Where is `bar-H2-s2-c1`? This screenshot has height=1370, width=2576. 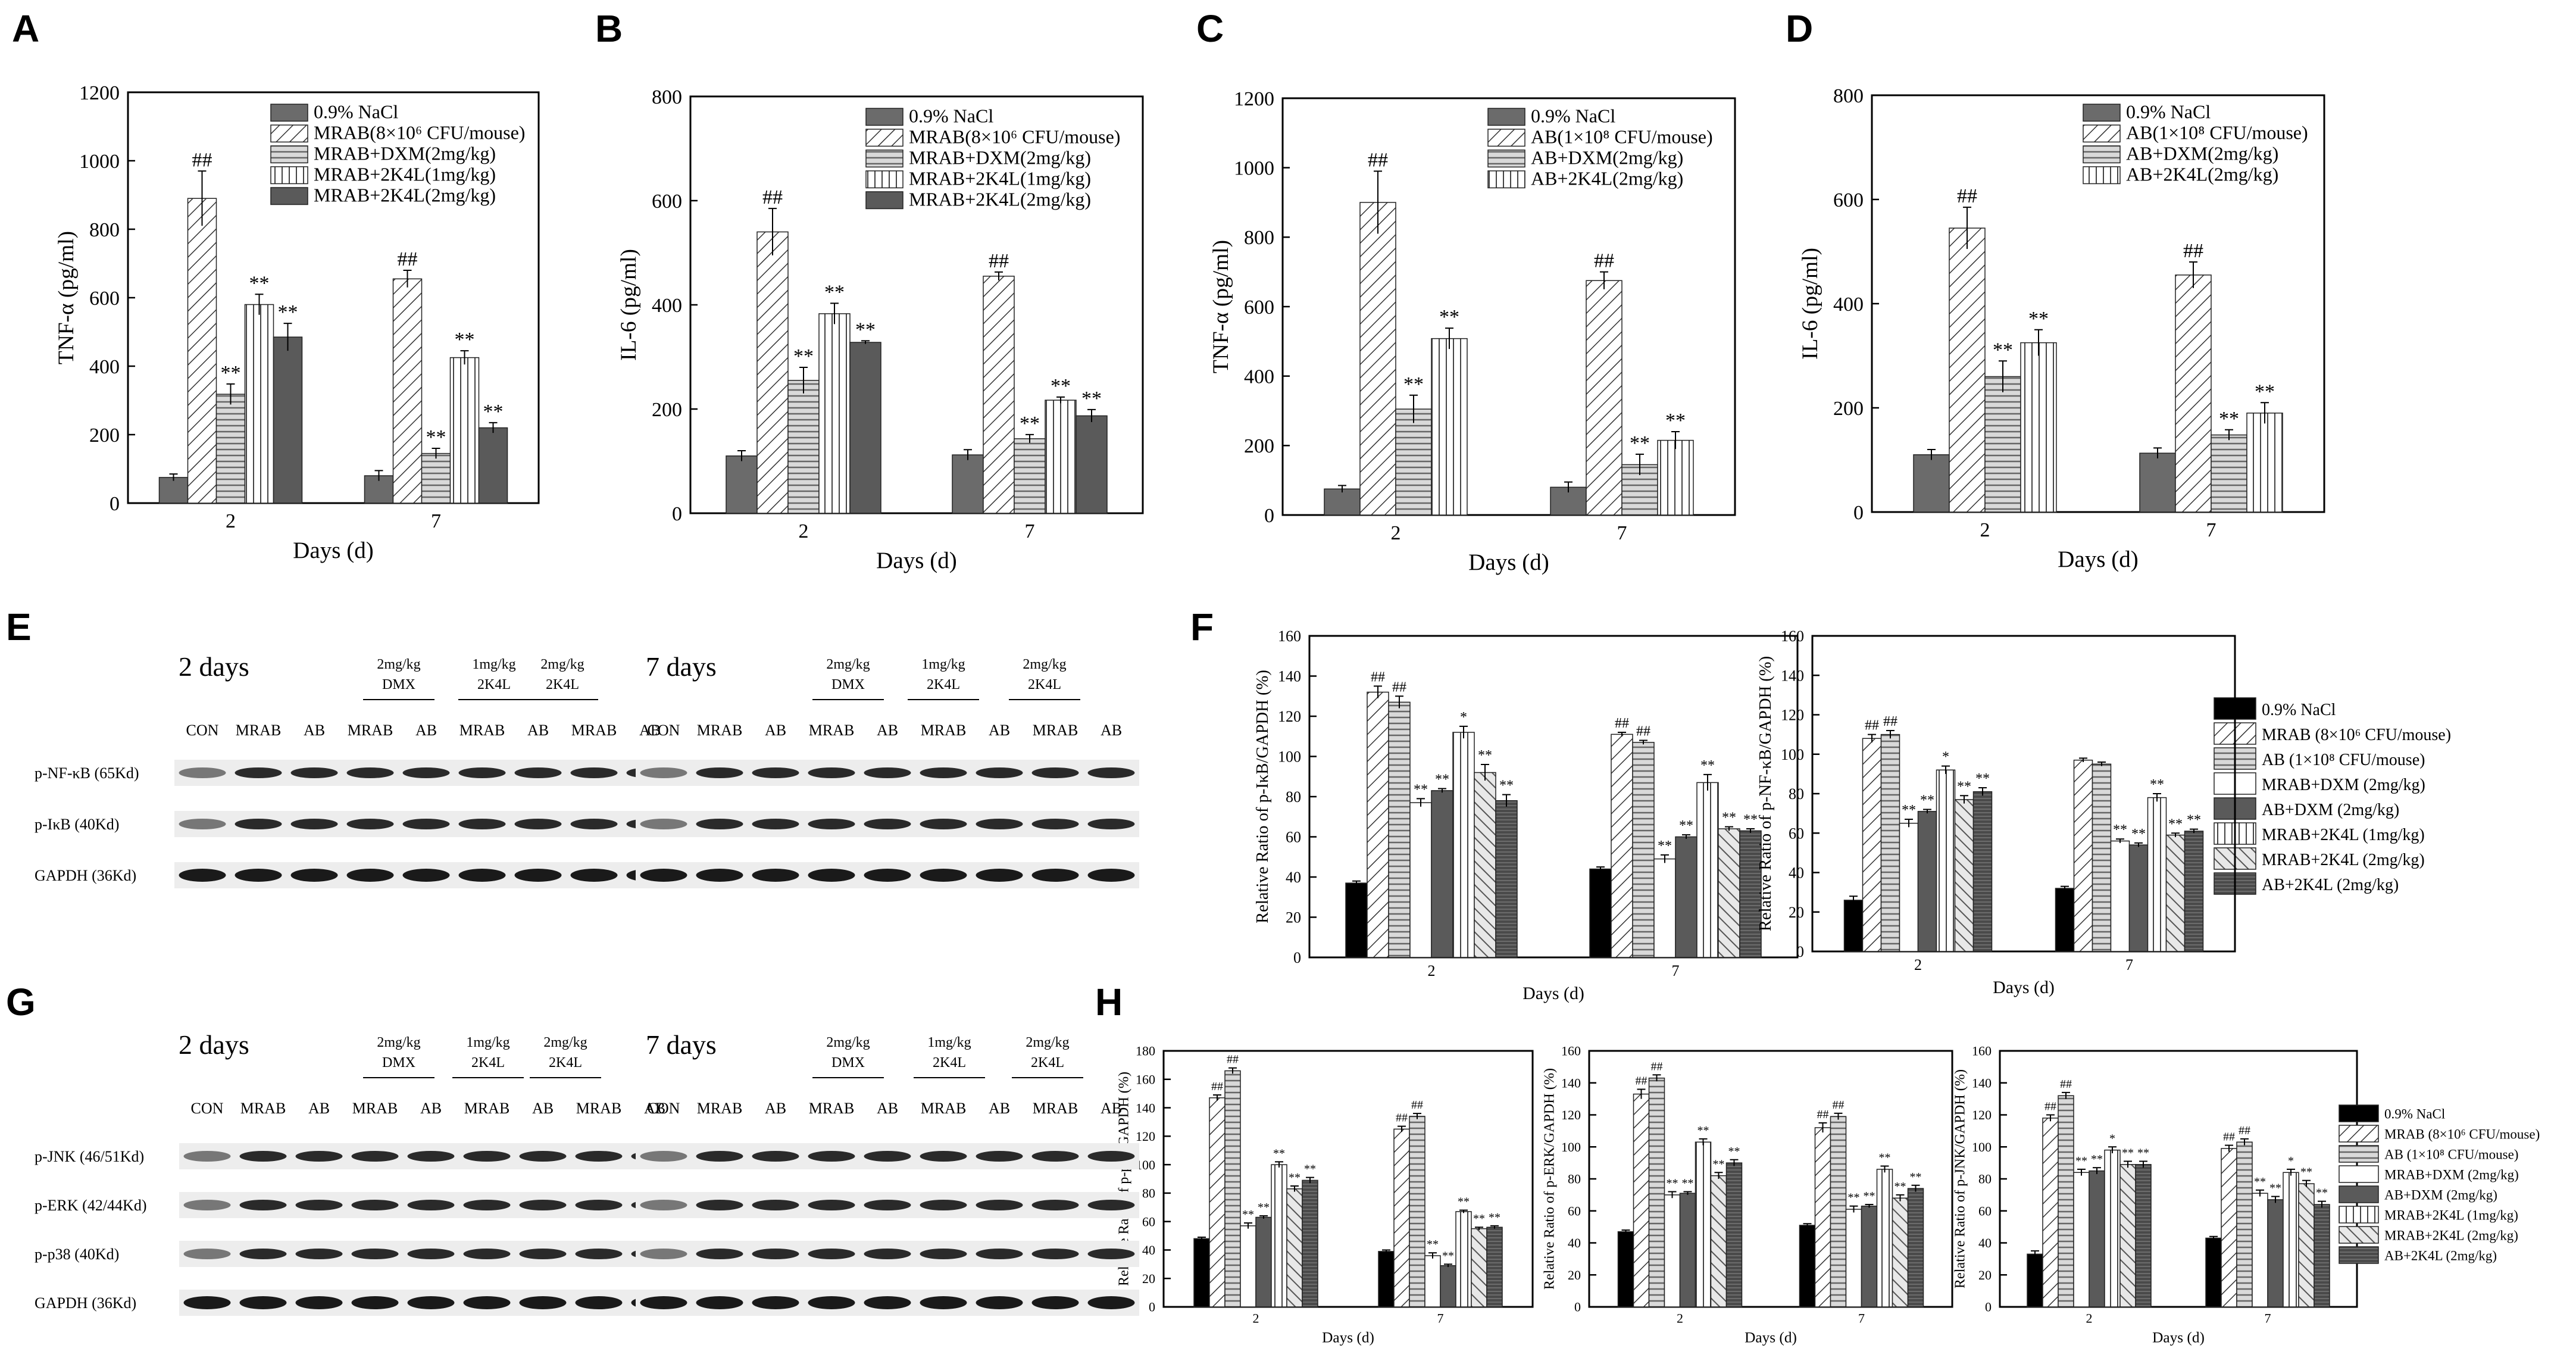
bar-H2-s2-c1 is located at coordinates (1838, 1211).